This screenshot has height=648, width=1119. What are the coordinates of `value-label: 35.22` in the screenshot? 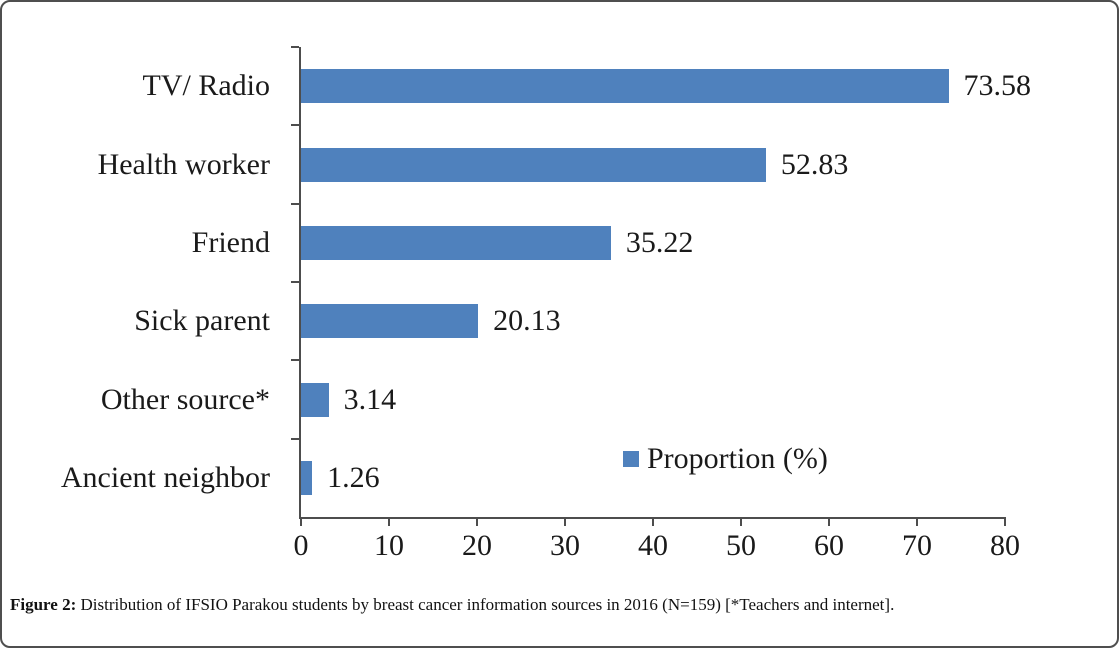 It's located at (659, 242).